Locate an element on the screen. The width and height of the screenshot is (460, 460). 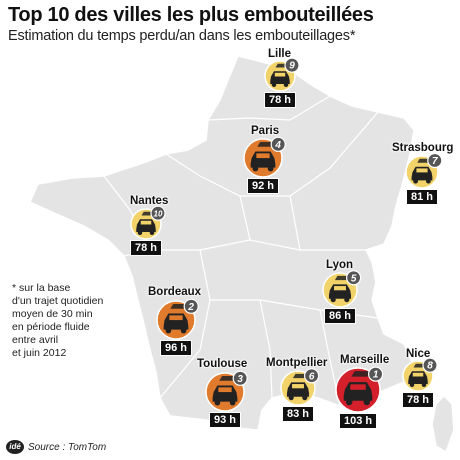
city-bubble: 3 is located at coordinates (226, 391).